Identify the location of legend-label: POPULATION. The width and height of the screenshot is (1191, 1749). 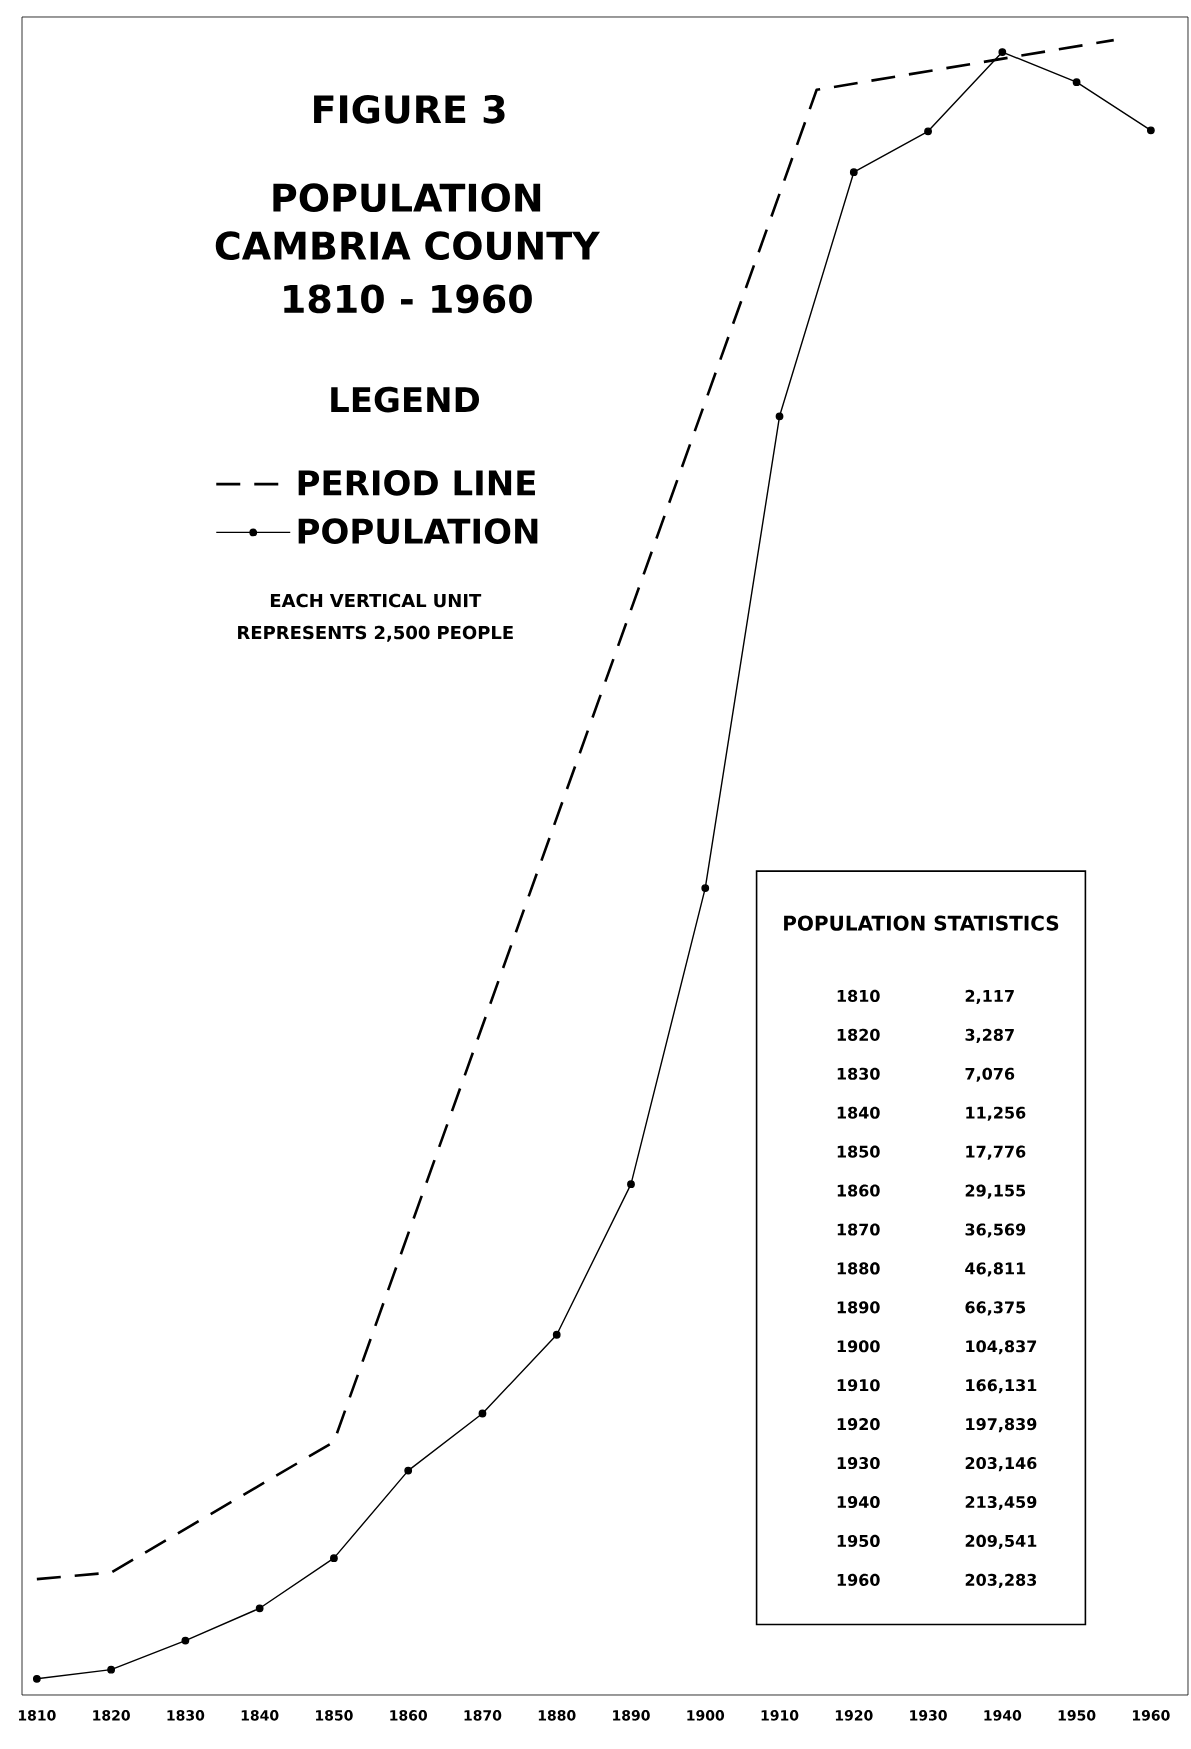
(418, 531).